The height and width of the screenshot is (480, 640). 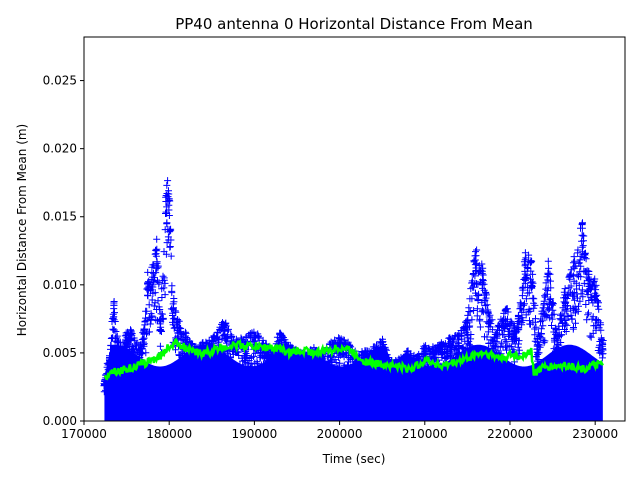 I want to click on x-tick-label: 210000, so click(x=425, y=434).